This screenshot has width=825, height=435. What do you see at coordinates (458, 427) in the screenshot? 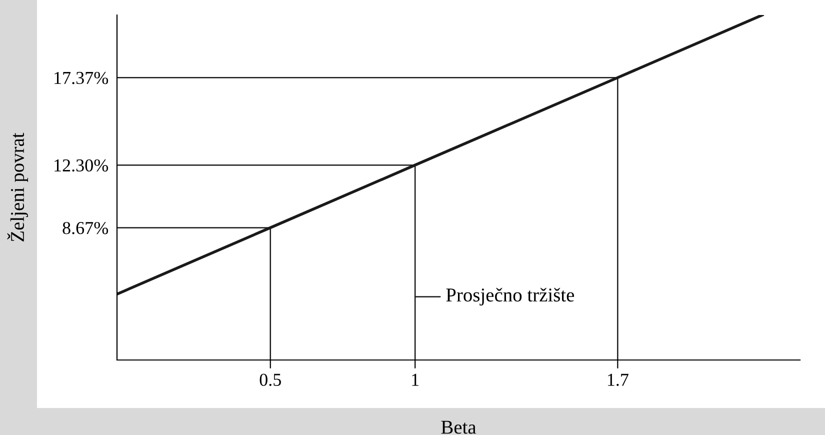
I see `x-axis-title: Beta` at bounding box center [458, 427].